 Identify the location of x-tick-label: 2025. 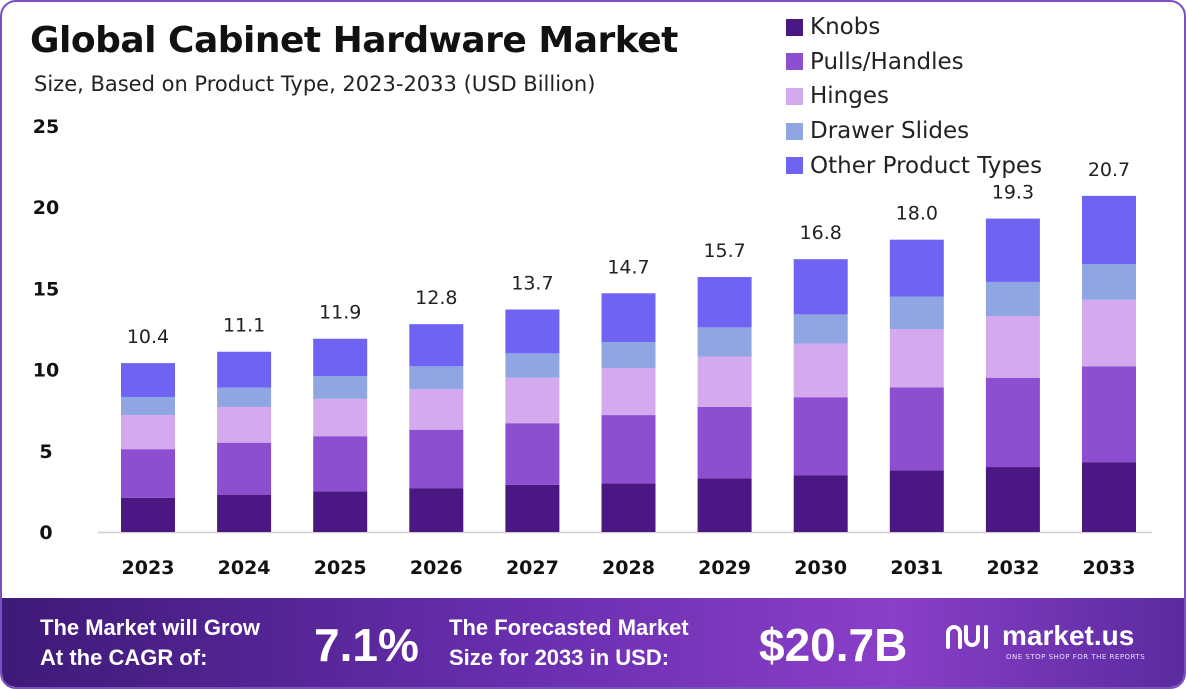
(340, 568).